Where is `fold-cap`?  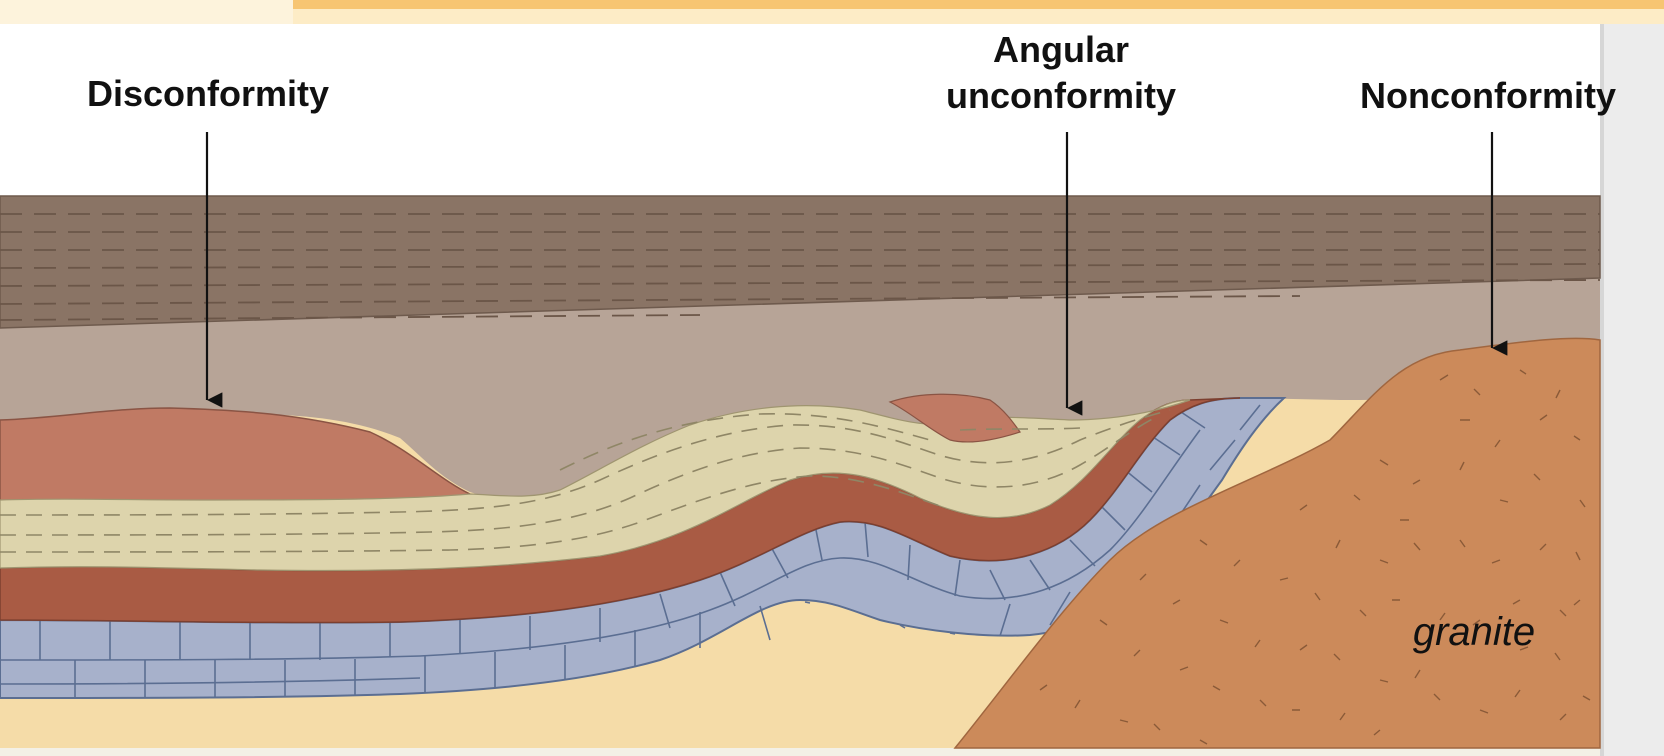 fold-cap is located at coordinates (954, 418).